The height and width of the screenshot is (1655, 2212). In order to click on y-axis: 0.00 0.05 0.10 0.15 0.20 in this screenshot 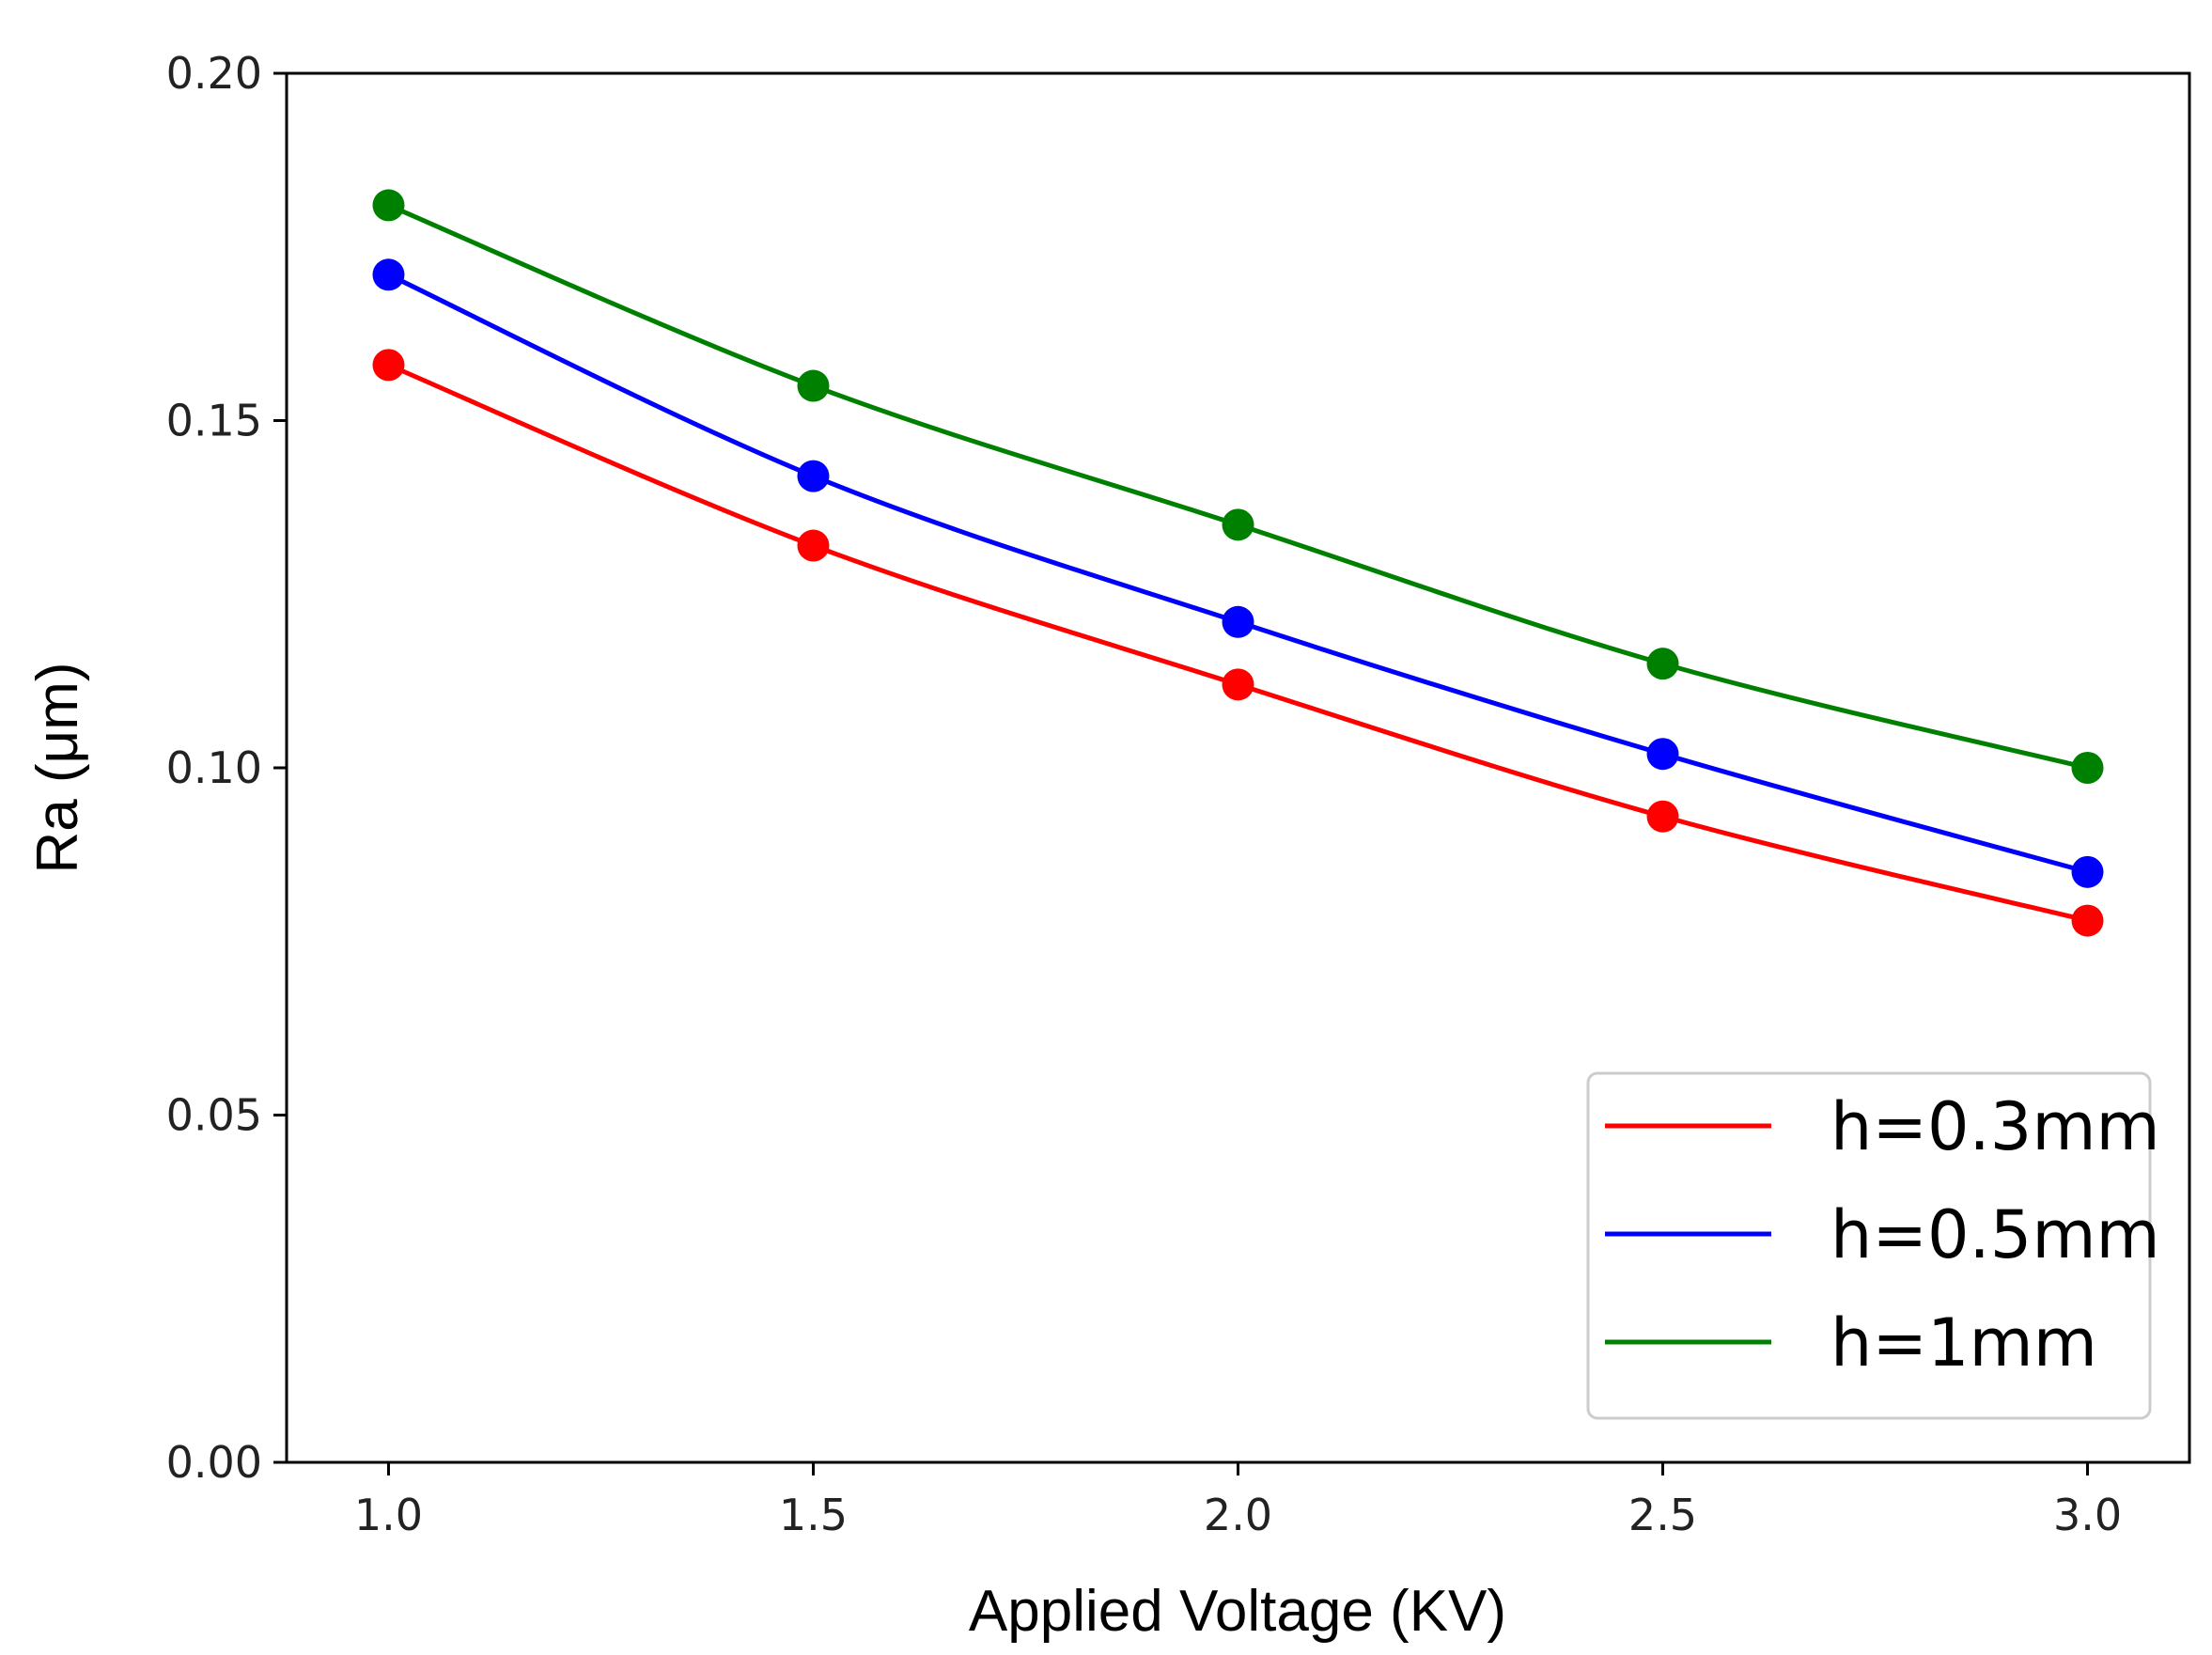, I will do `click(226, 768)`.